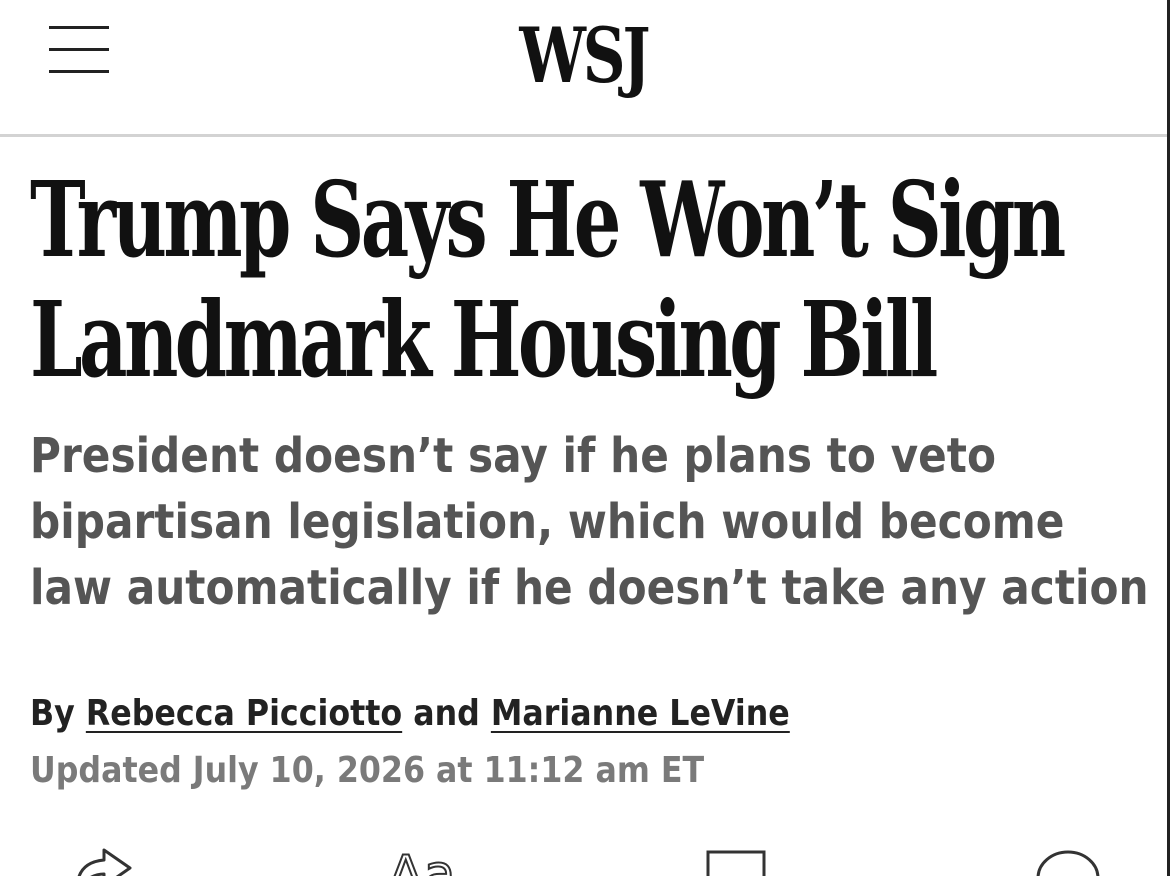 This screenshot has height=876, width=1170. I want to click on text-size-icon: Aa, so click(424, 858).